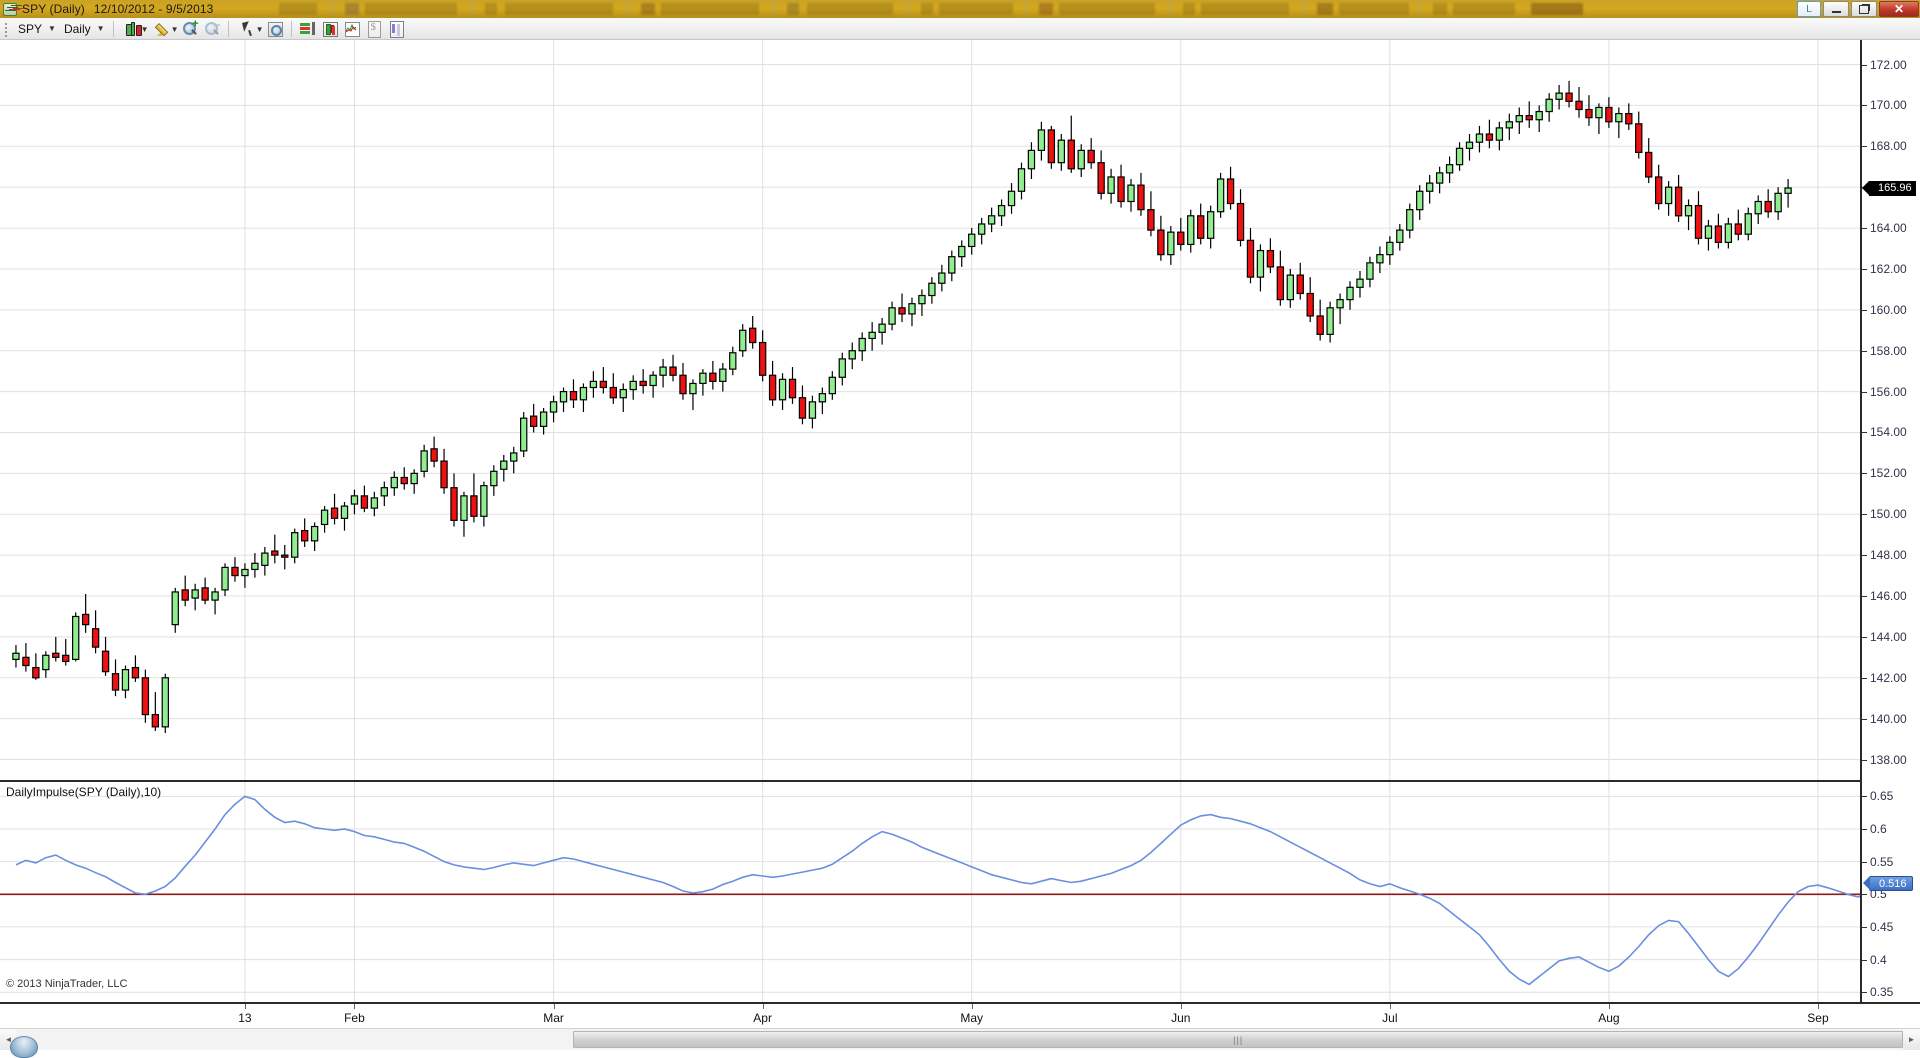  What do you see at coordinates (1899, 9) in the screenshot?
I see `close-button: ✕` at bounding box center [1899, 9].